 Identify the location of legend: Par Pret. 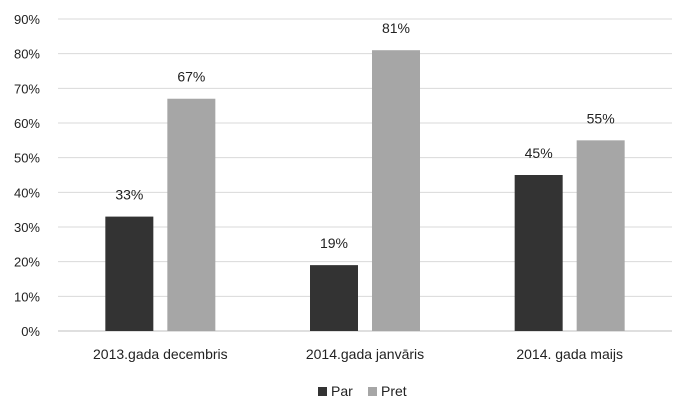
(362, 390).